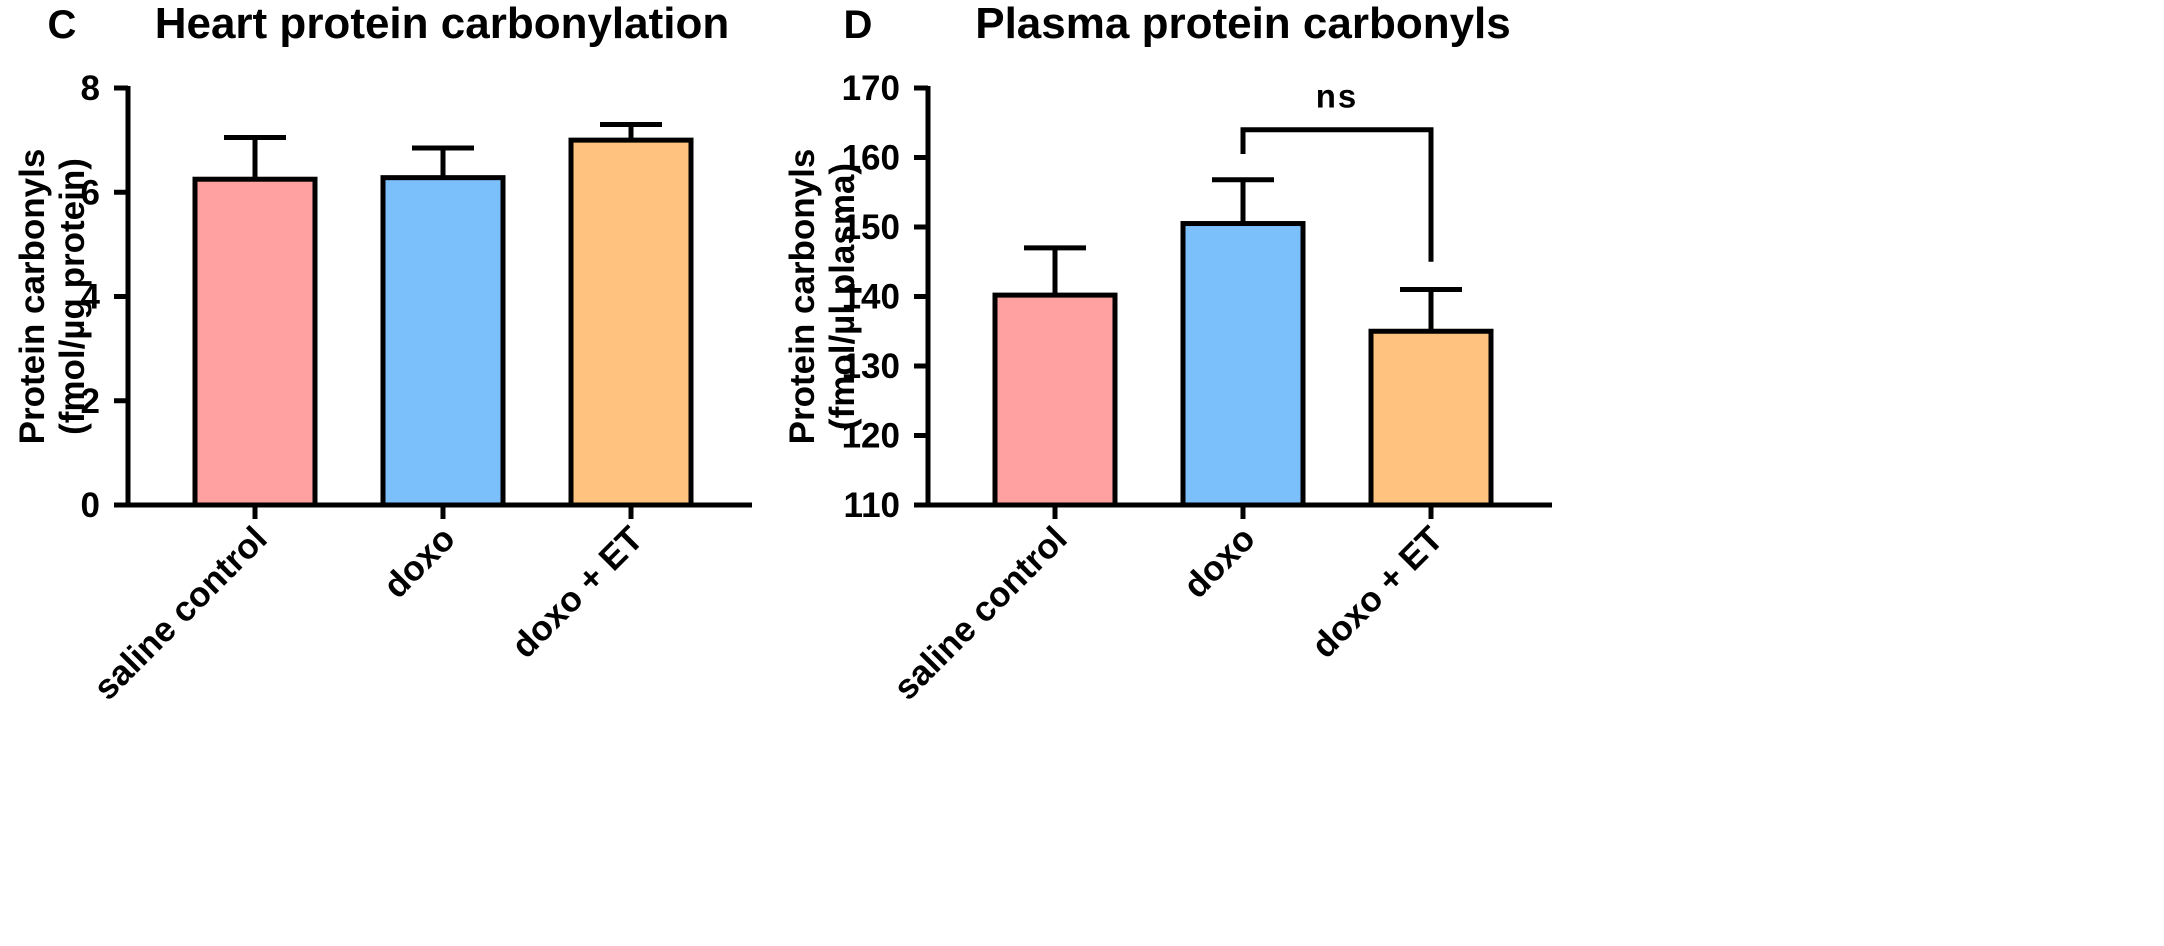 The width and height of the screenshot is (2164, 946). Describe the element at coordinates (90, 88) in the screenshot. I see `y-tick-label: 8` at that location.